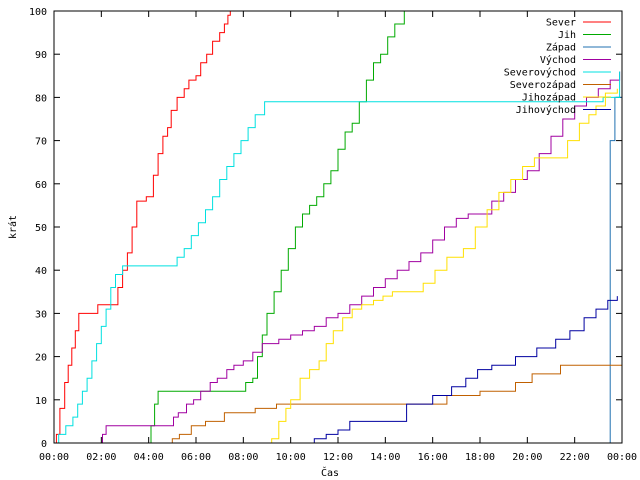 The width and height of the screenshot is (640, 480). I want to click on legend-label-jihozapad: Jihozápad, so click(549, 98).